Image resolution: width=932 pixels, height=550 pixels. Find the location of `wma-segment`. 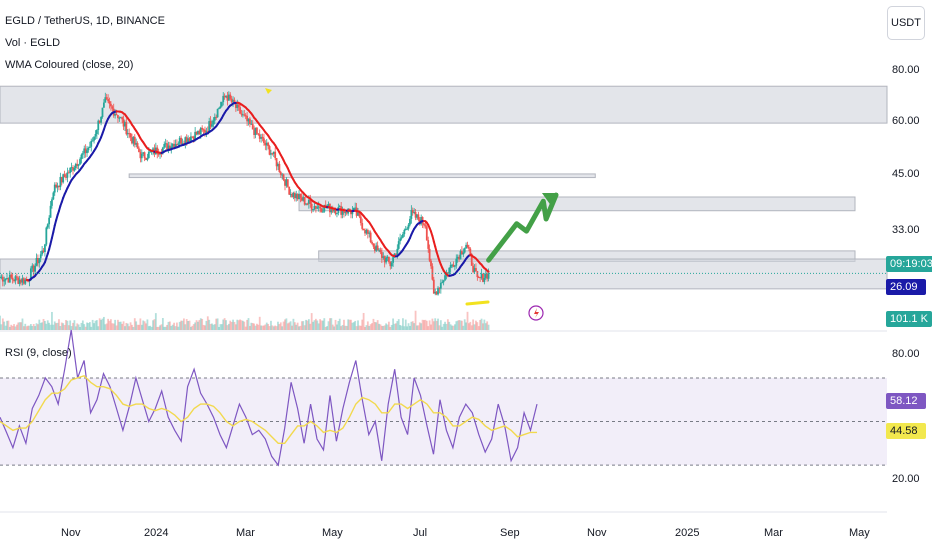

wma-segment is located at coordinates (52, 234).